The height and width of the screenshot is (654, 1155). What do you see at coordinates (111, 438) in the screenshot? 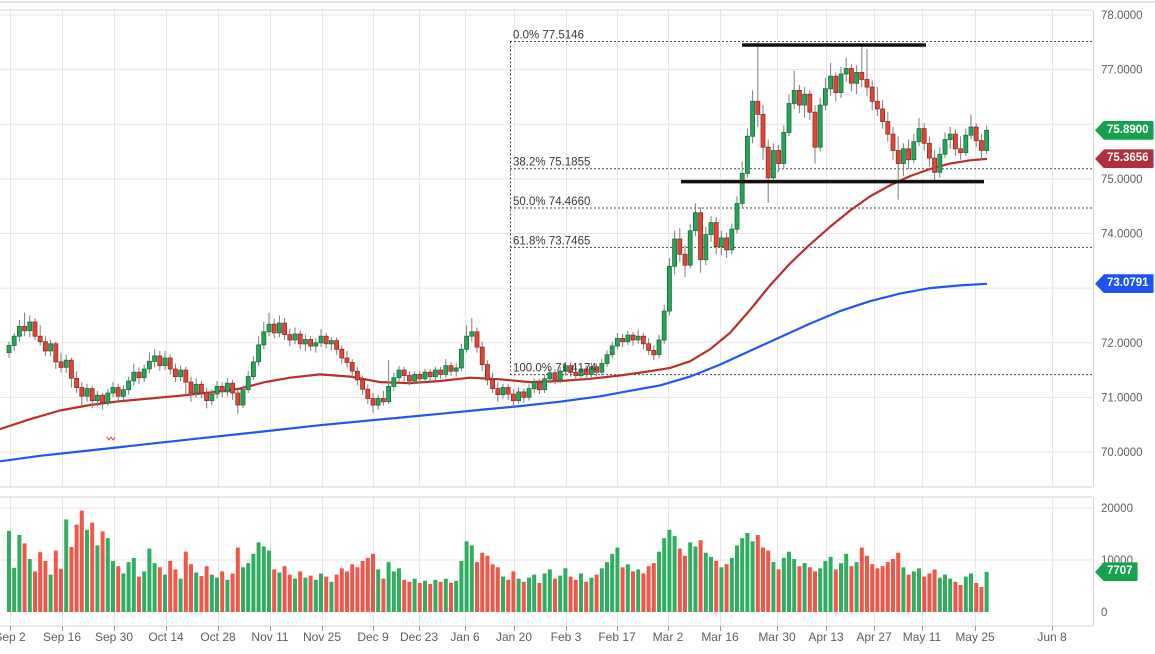
I see `squiggle-marker-icon` at bounding box center [111, 438].